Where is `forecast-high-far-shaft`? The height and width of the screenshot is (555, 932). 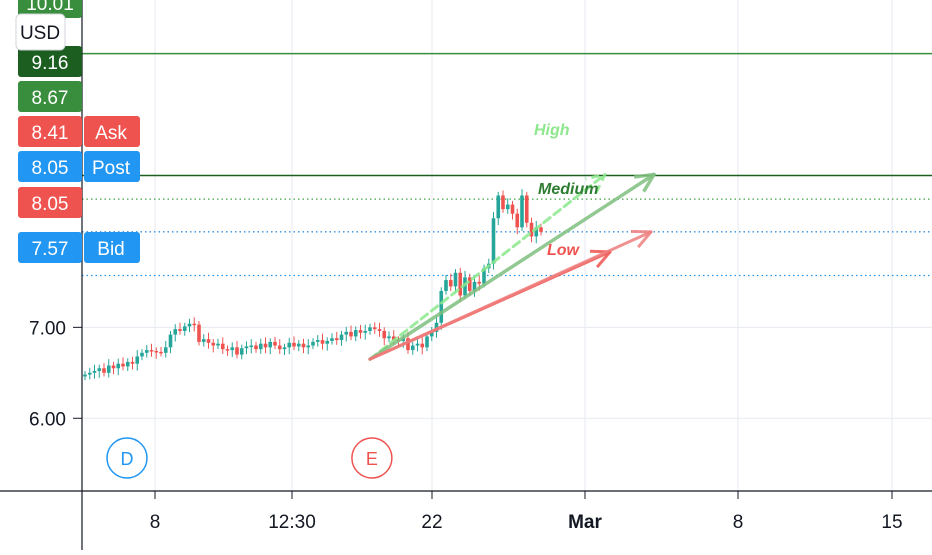 forecast-high-far-shaft is located at coordinates (512, 266).